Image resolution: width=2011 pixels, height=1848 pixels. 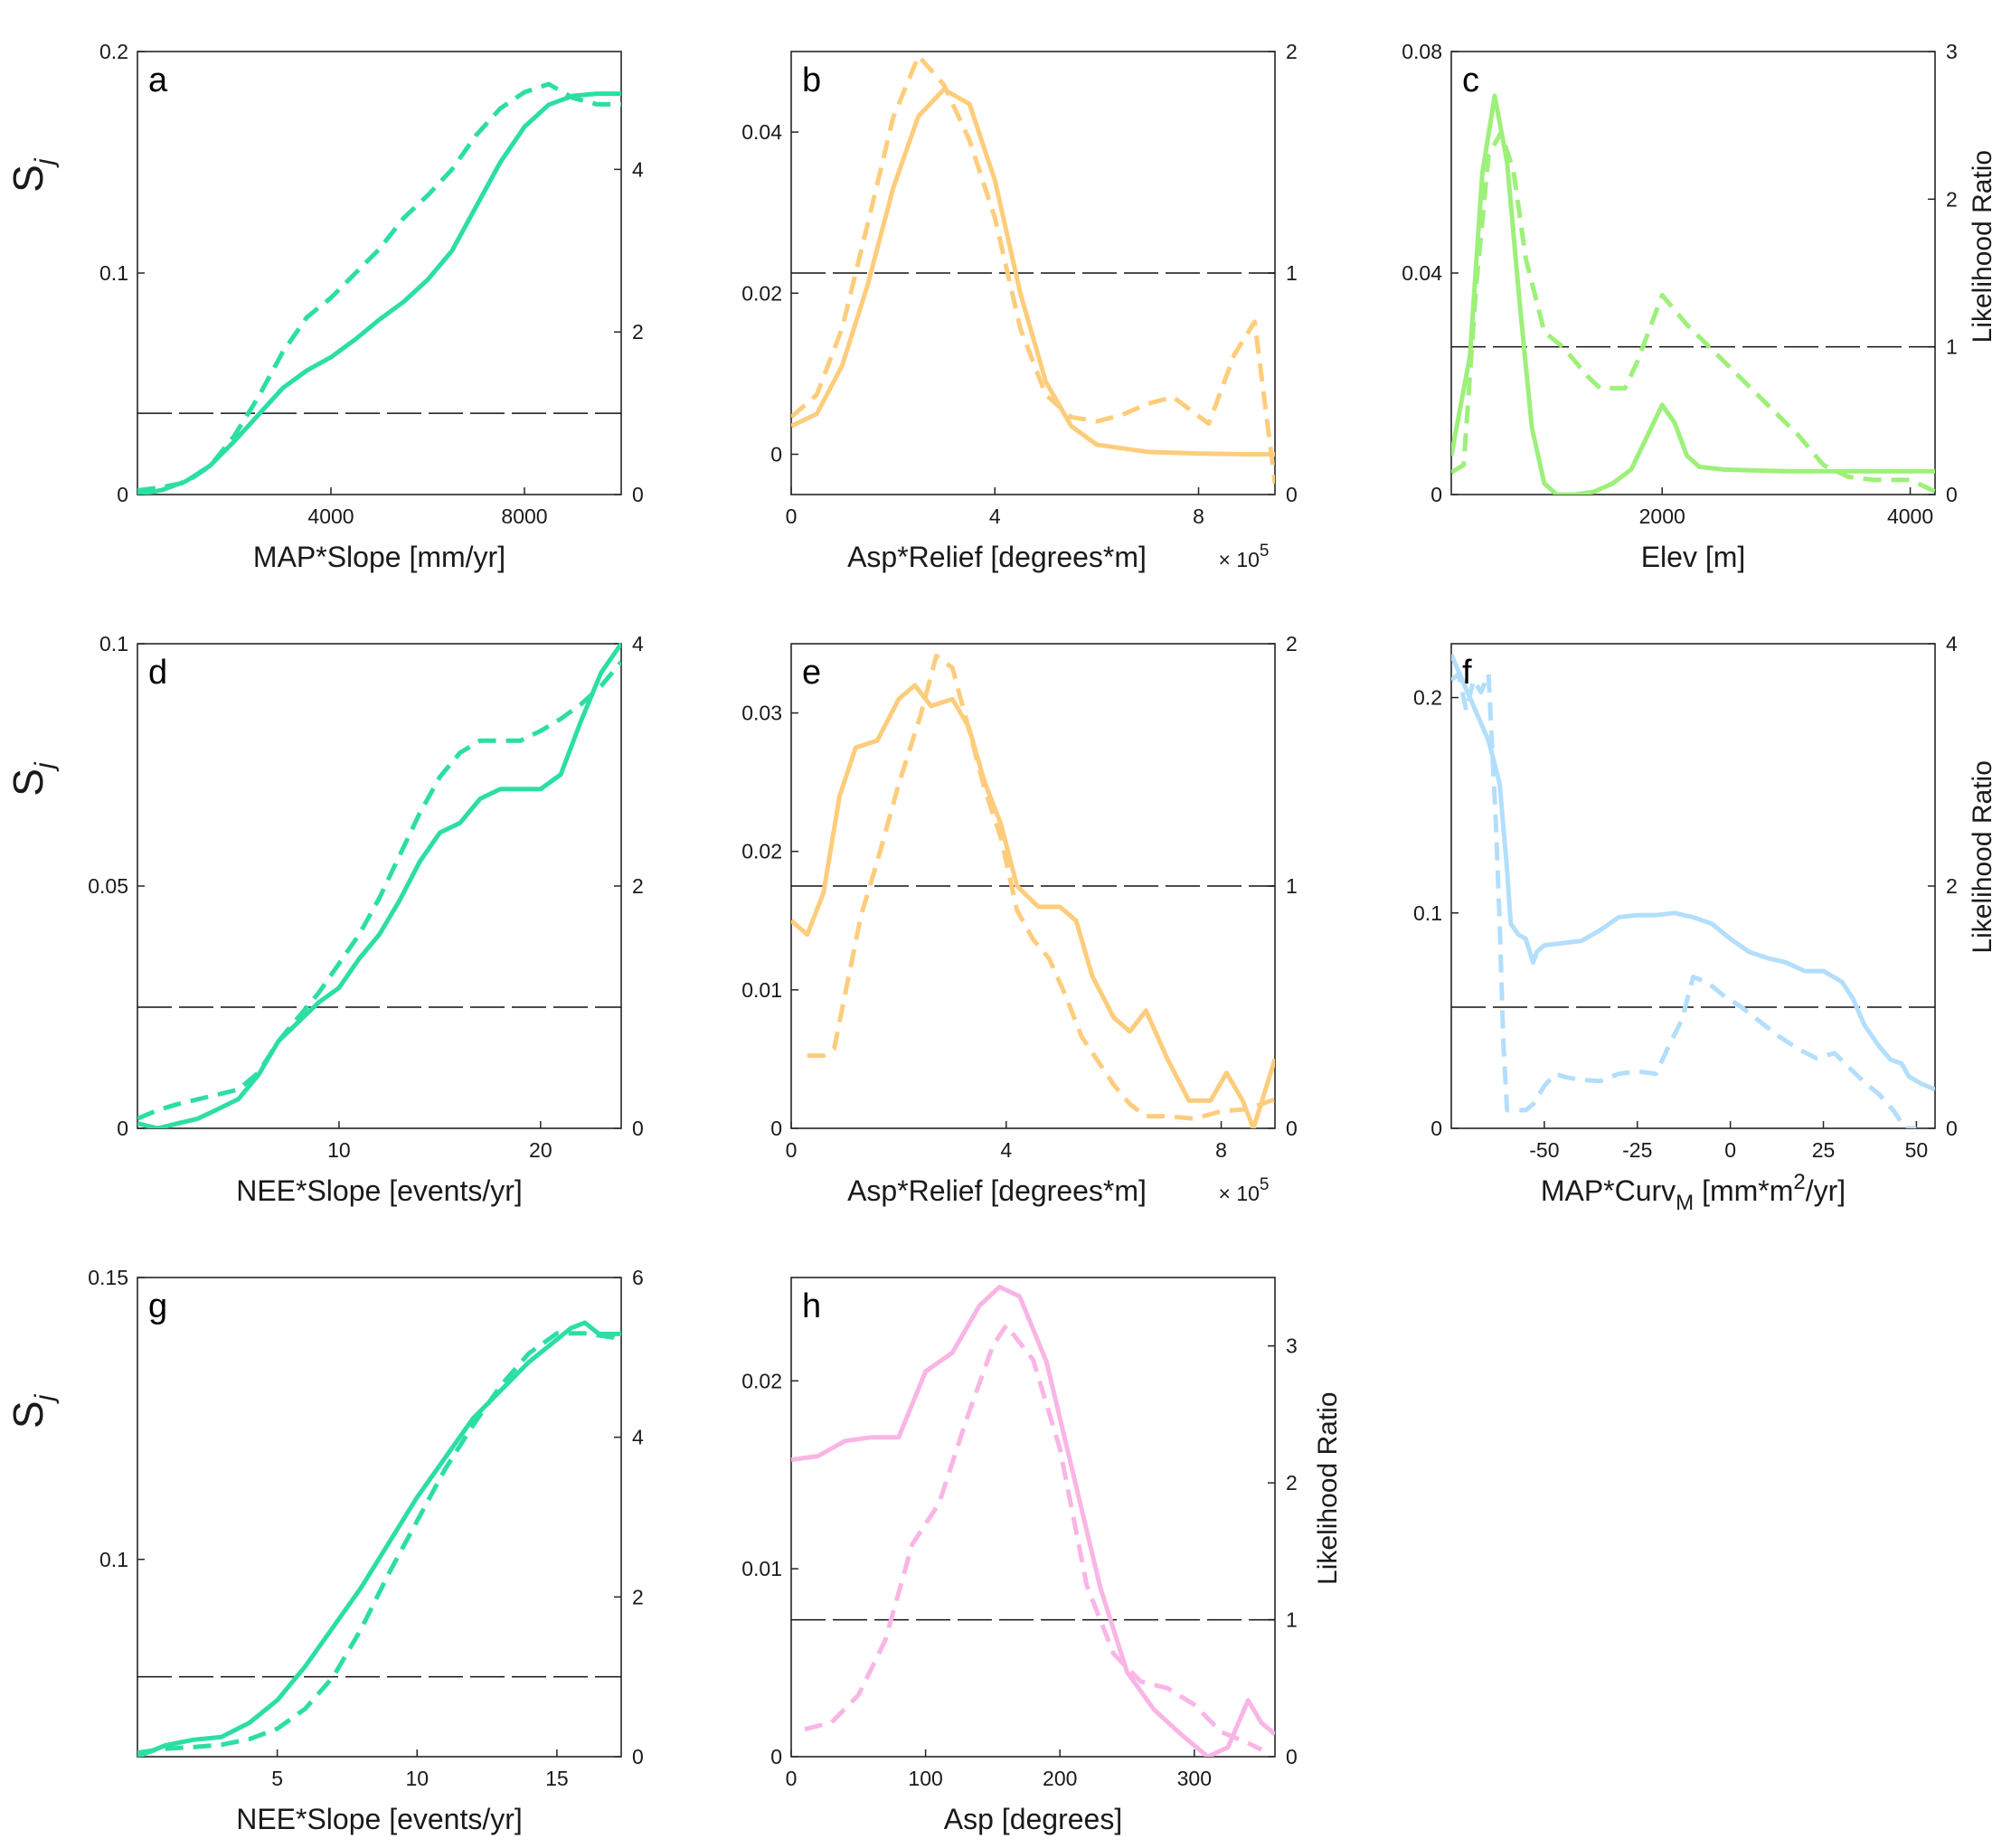 What do you see at coordinates (1292, 1128) in the screenshot?
I see `y2-tick-label-e: 0` at bounding box center [1292, 1128].